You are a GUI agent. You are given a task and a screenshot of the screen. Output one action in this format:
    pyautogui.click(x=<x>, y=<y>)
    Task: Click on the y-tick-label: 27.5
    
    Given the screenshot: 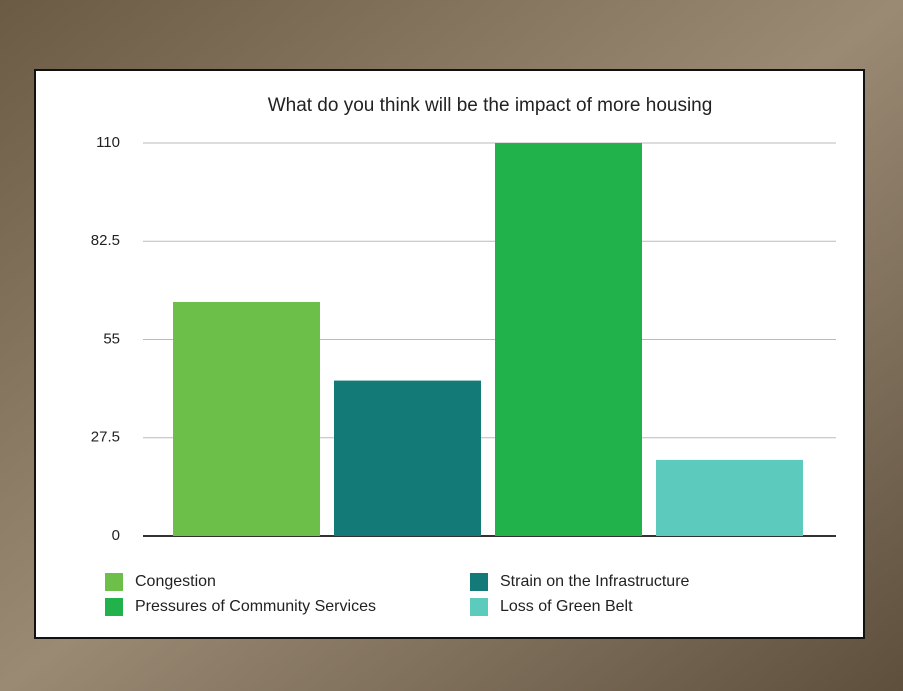 What is the action you would take?
    pyautogui.click(x=105, y=437)
    